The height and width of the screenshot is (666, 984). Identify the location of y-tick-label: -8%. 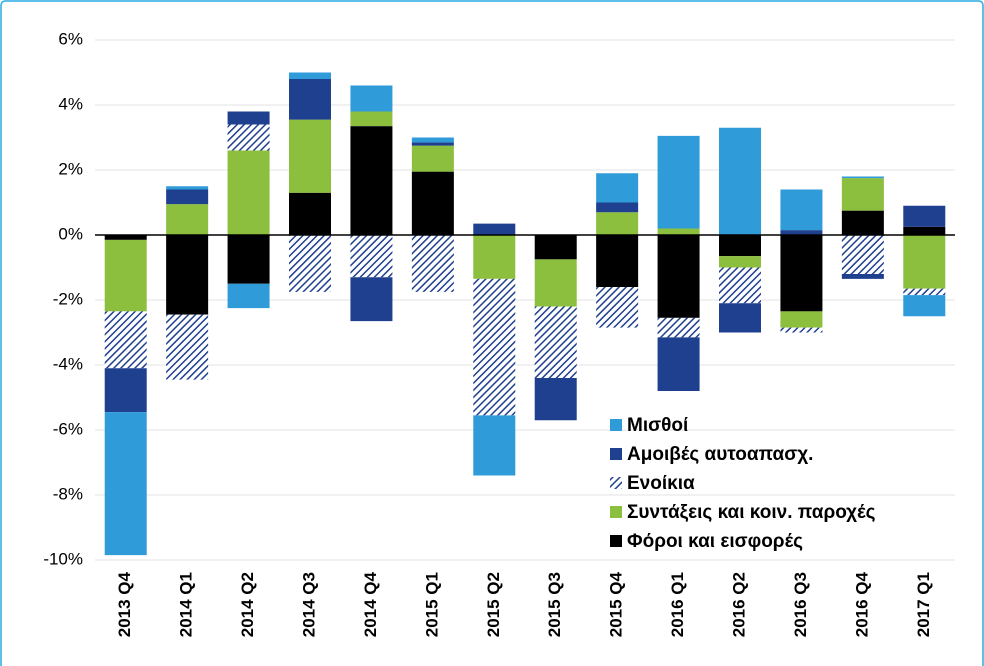
(68, 493).